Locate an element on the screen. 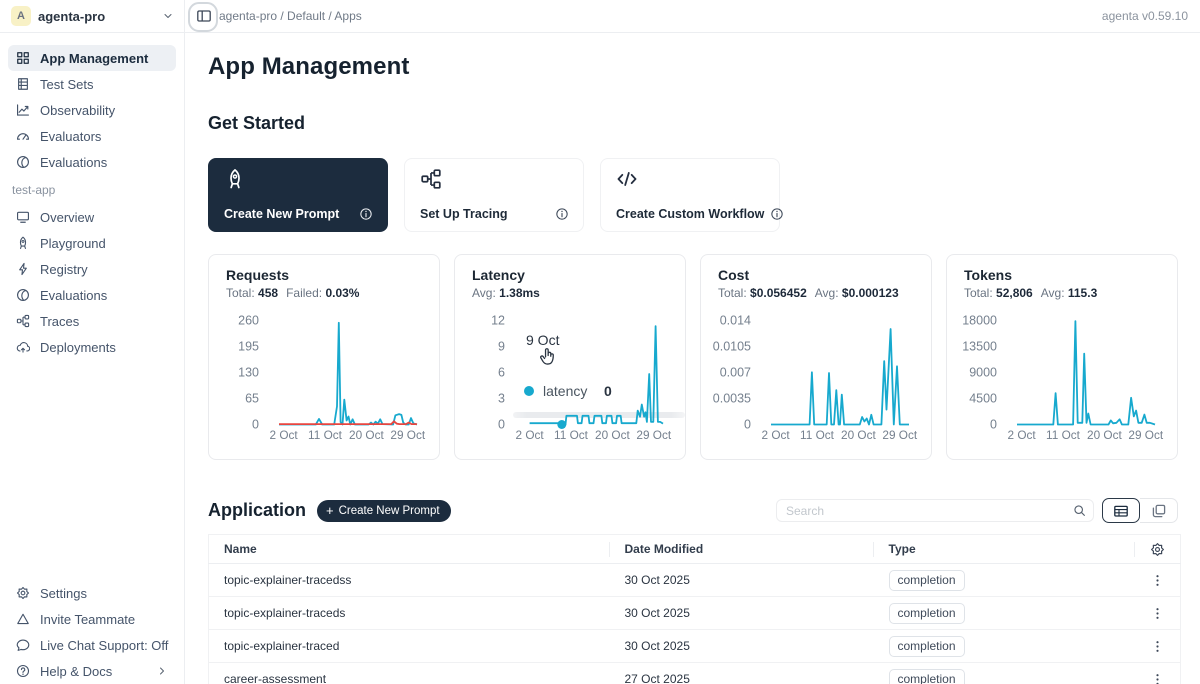 Image resolution: width=1200 pixels, height=684 pixels. svg-text: 12 is located at coordinates (498, 321).